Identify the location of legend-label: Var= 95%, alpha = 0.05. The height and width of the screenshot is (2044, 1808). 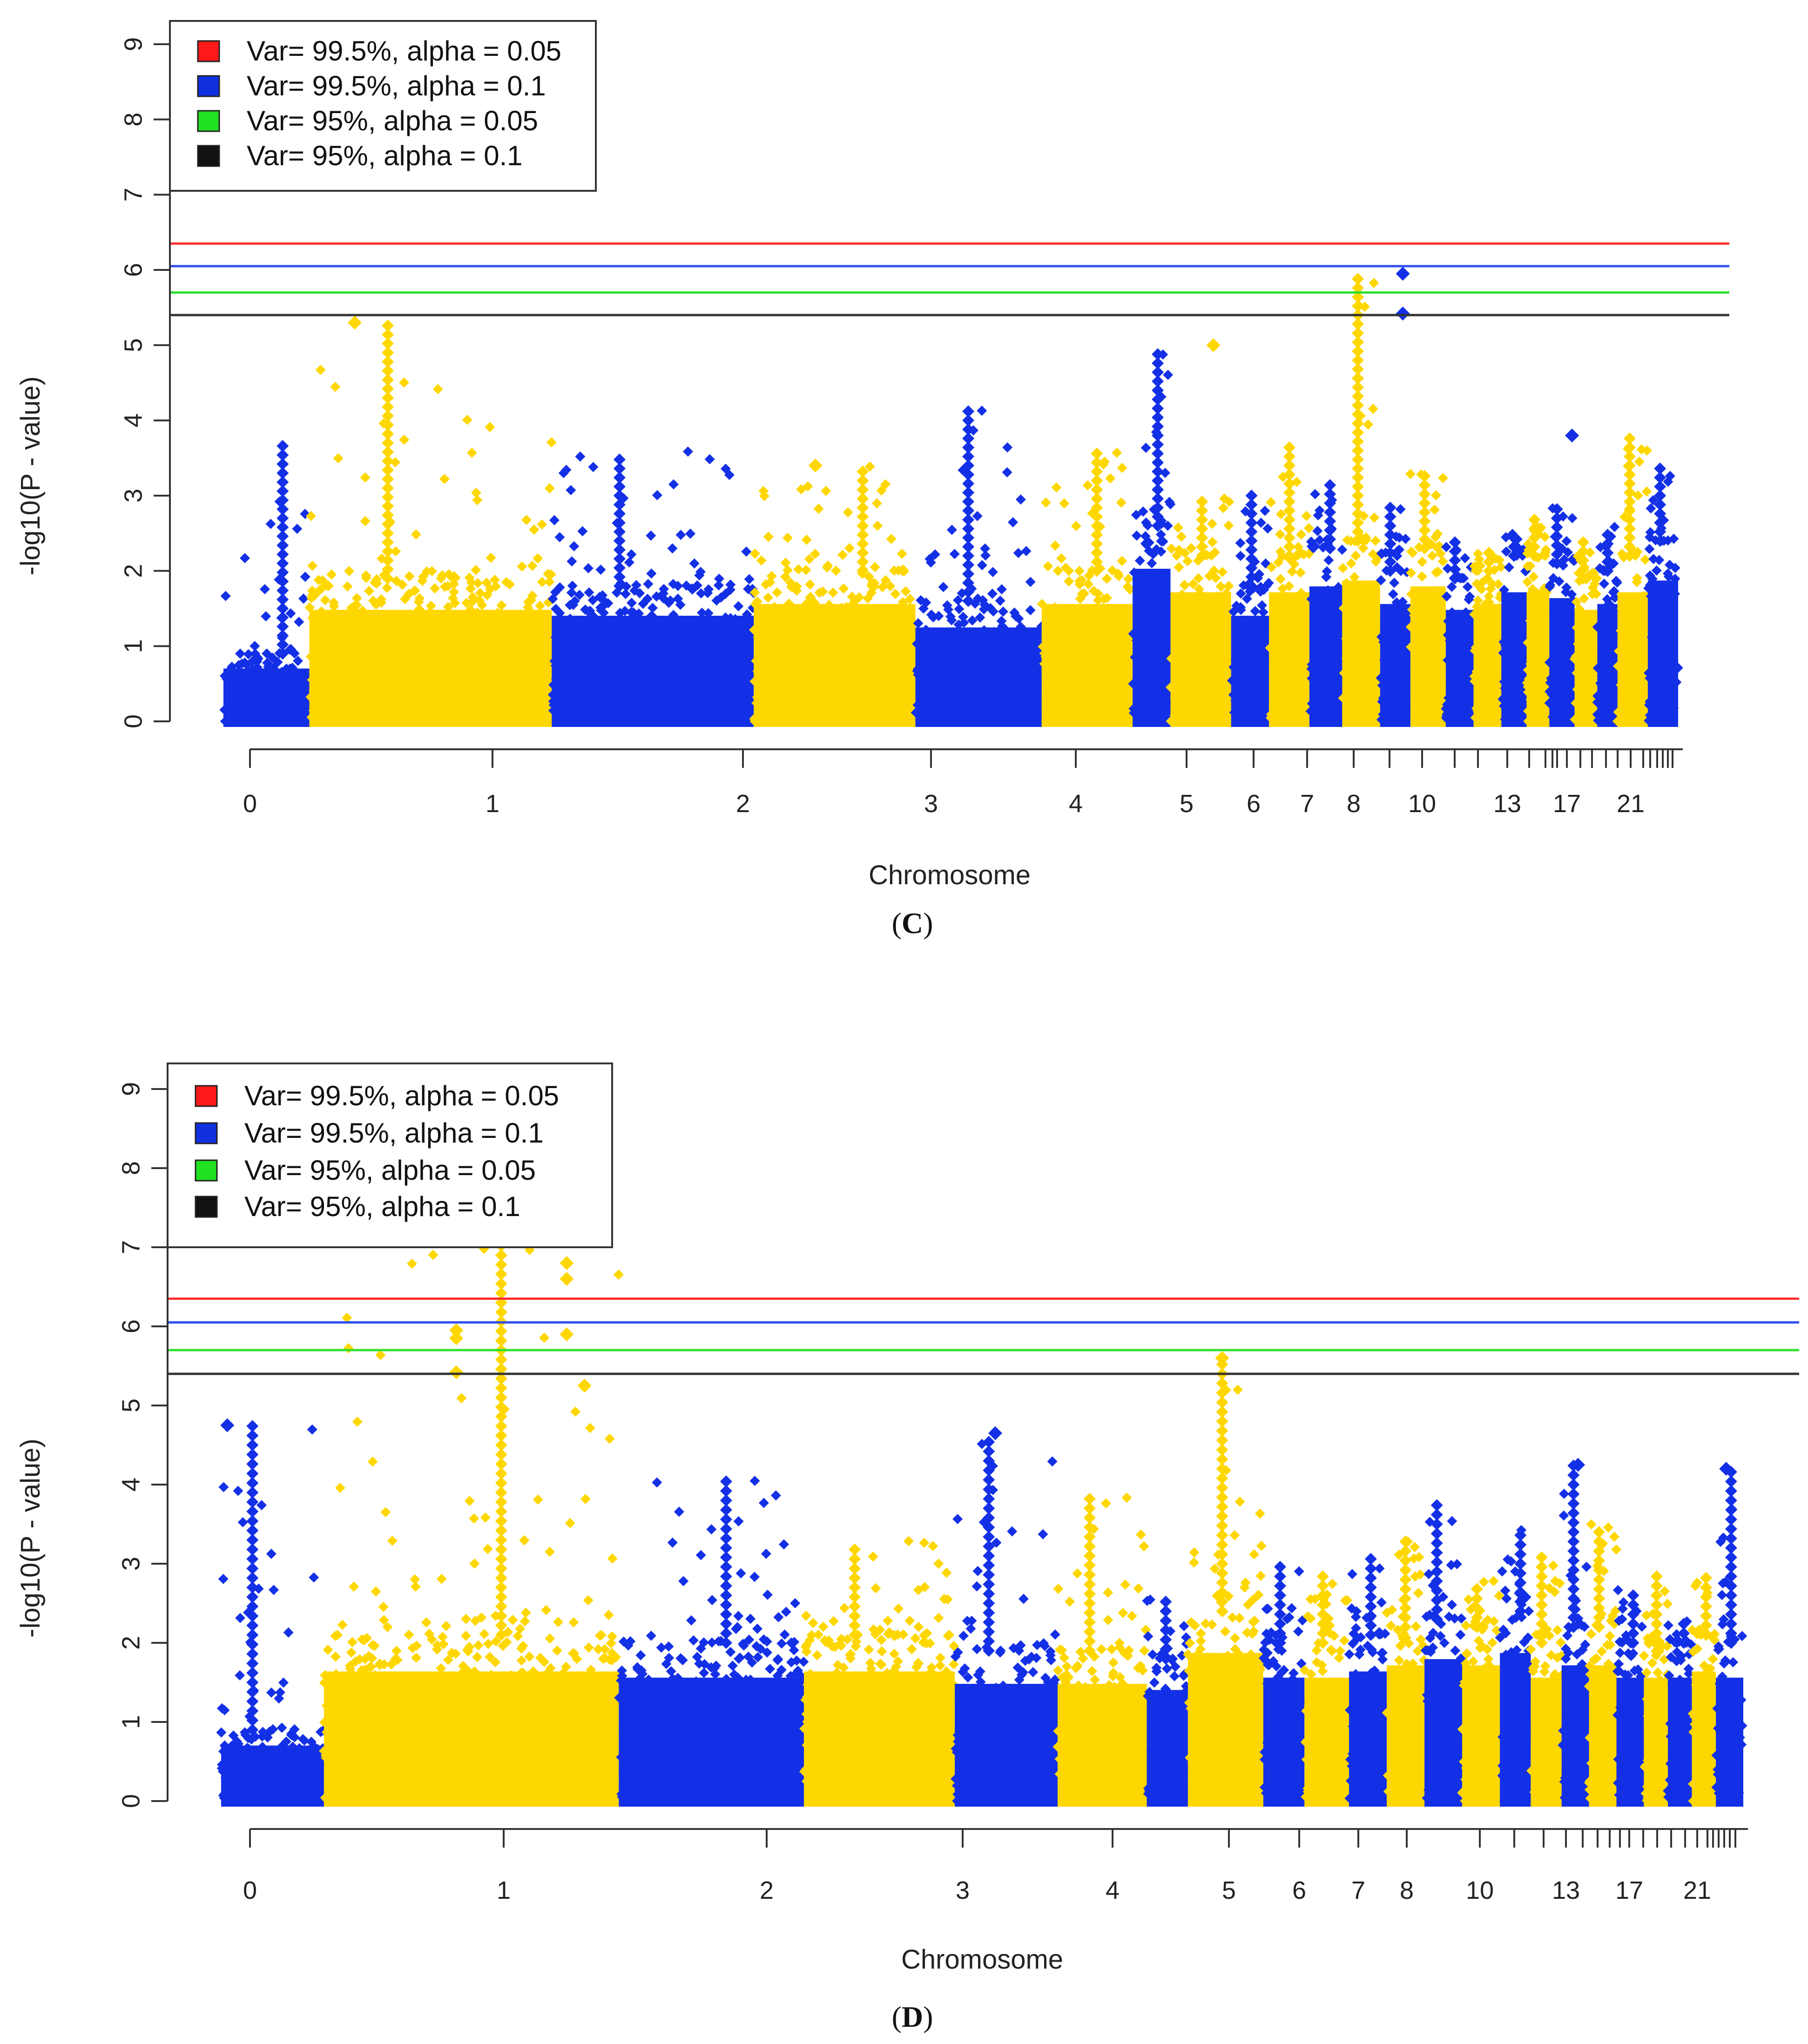
(392, 120).